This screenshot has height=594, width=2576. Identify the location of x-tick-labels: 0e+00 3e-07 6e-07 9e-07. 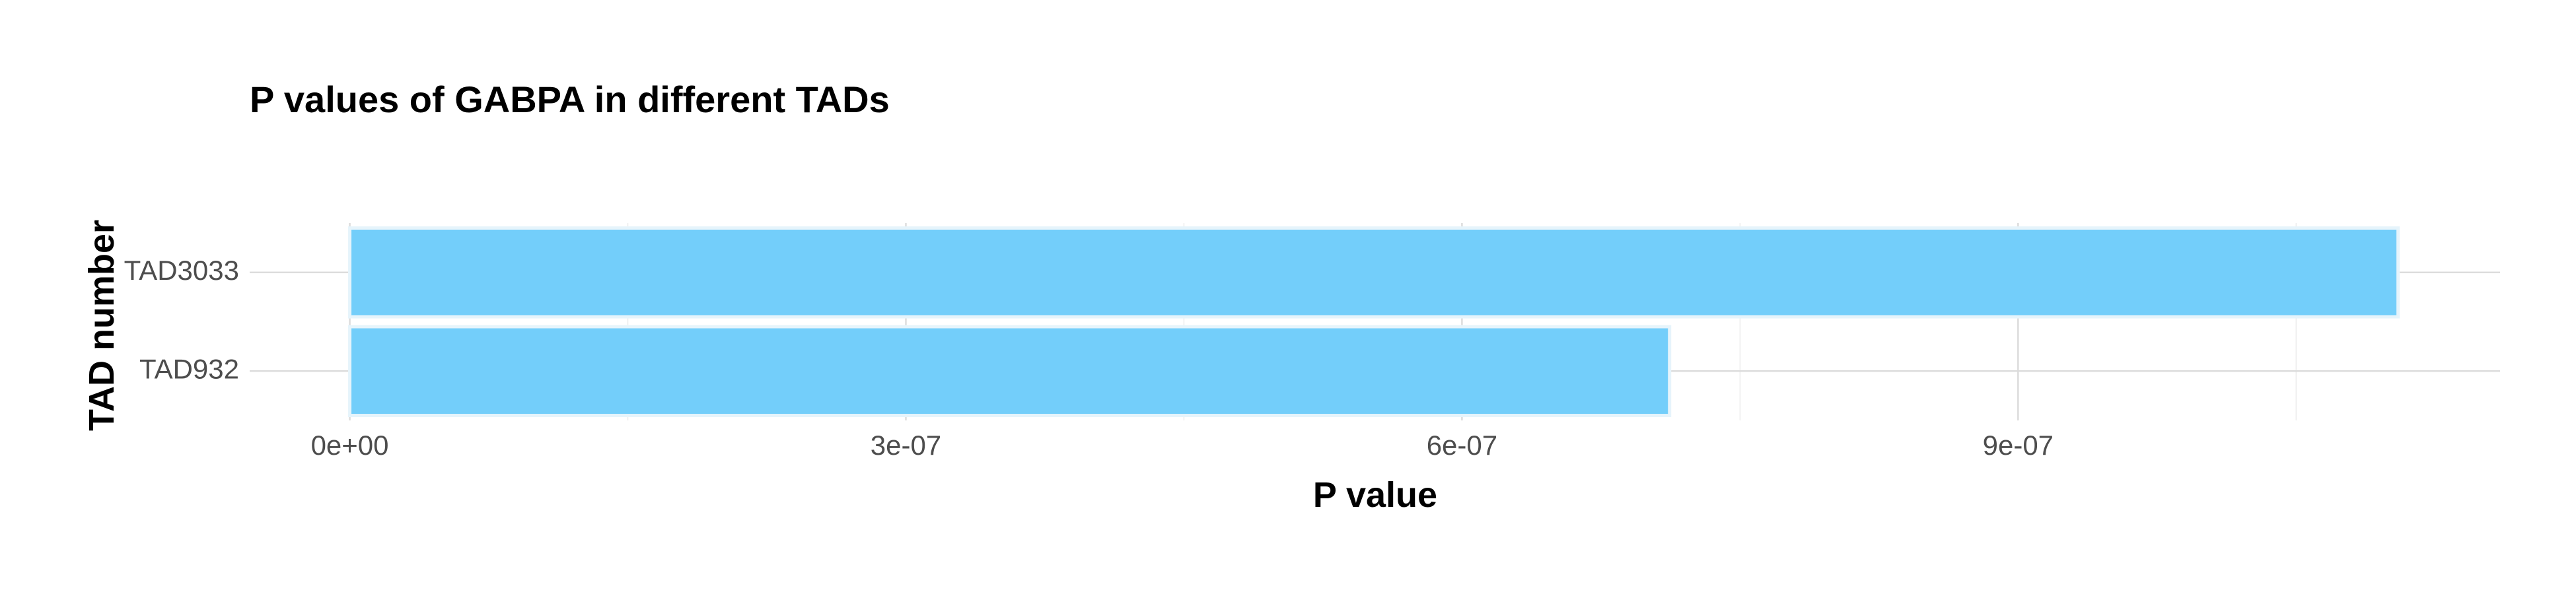
(1182, 445).